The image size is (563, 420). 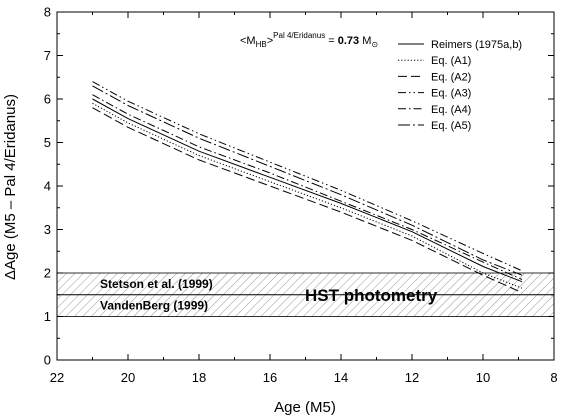 I want to click on sun-symbol: ⊙, so click(x=374, y=44).